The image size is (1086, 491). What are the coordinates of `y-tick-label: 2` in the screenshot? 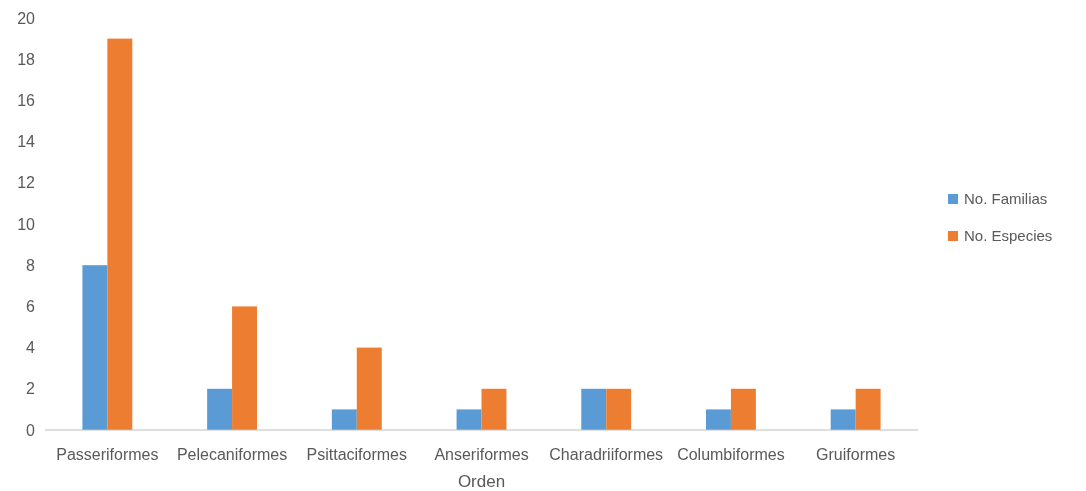 It's located at (31, 389).